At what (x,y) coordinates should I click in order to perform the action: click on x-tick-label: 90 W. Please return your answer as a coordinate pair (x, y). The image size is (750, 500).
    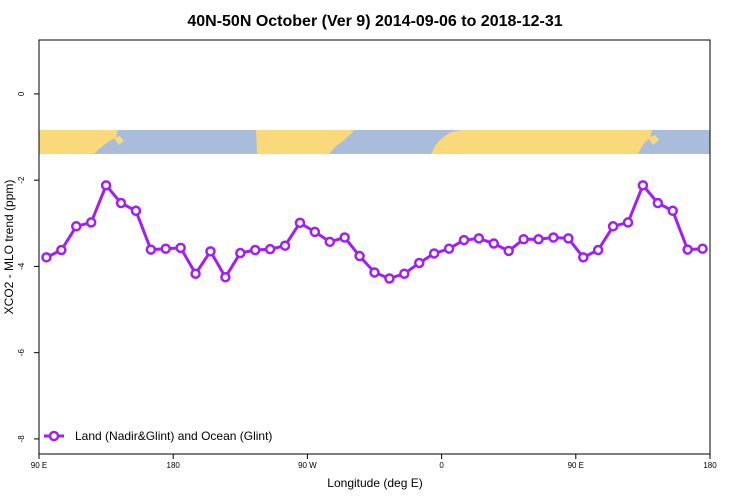
    Looking at the image, I should click on (307, 465).